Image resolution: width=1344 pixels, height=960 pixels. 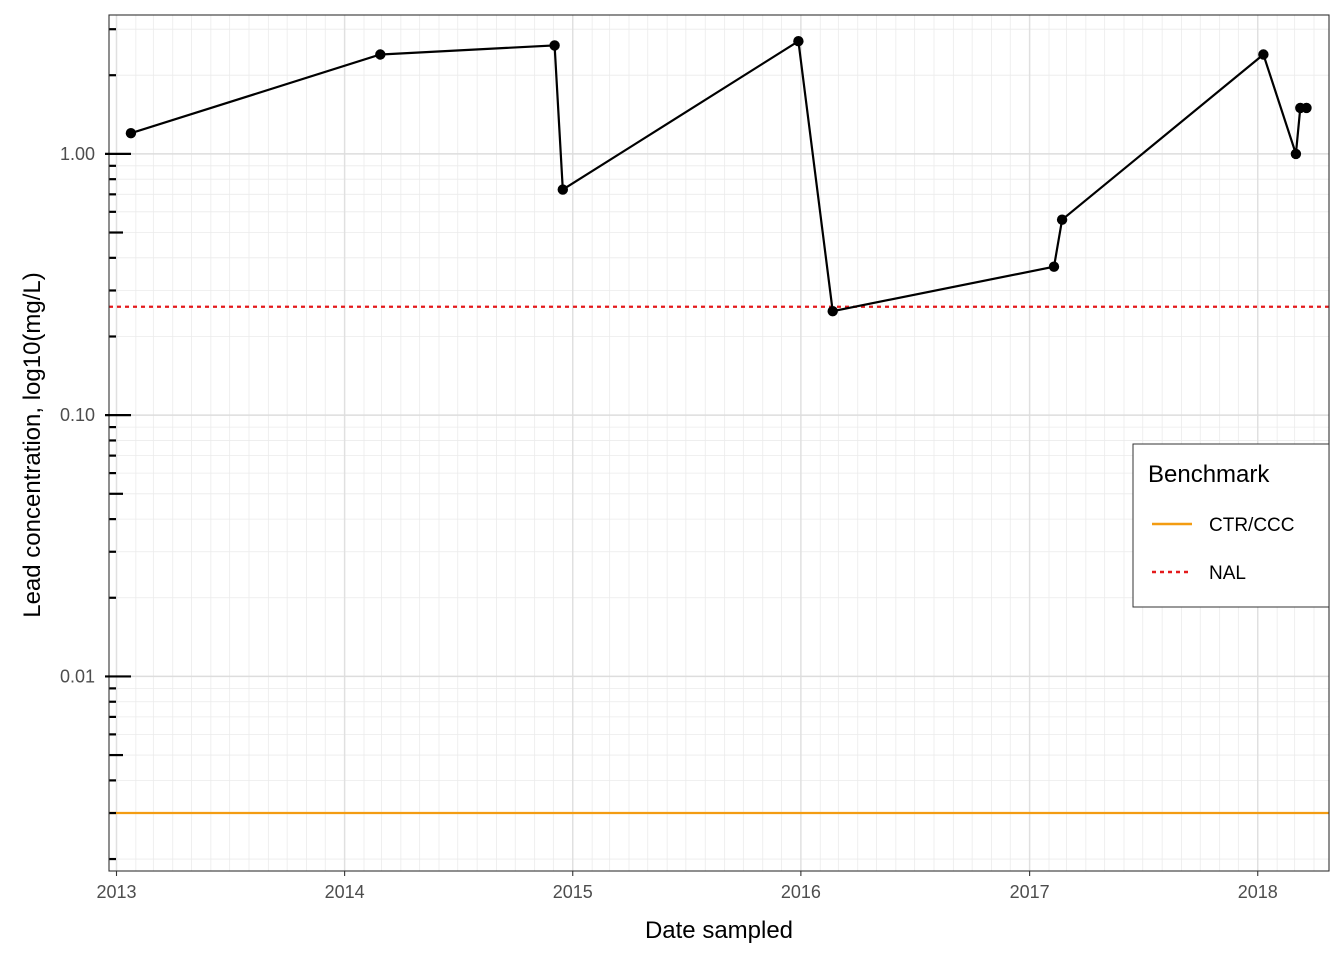 What do you see at coordinates (77, 415) in the screenshot?
I see `y-tick-label: 0.10` at bounding box center [77, 415].